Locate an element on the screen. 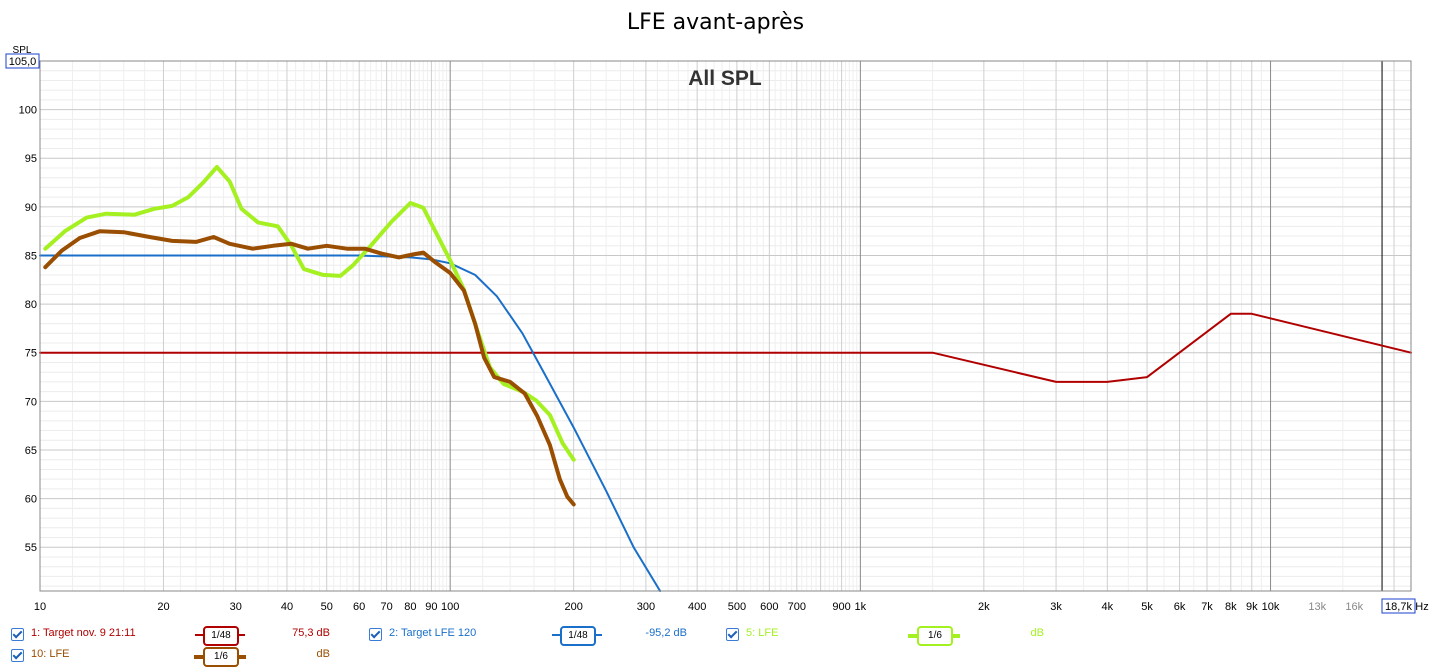  x-tick-label: 6k is located at coordinates (1180, 607).